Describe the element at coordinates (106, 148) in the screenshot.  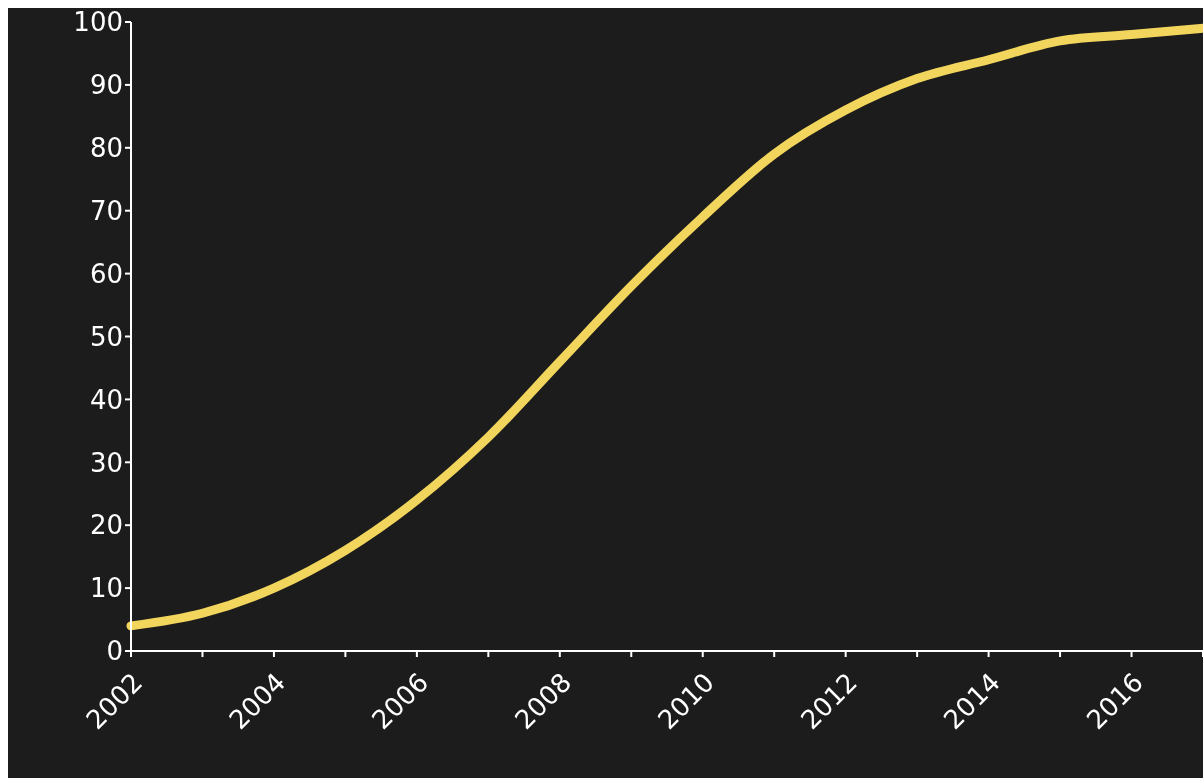
I see `y-tick-label: 80` at that location.